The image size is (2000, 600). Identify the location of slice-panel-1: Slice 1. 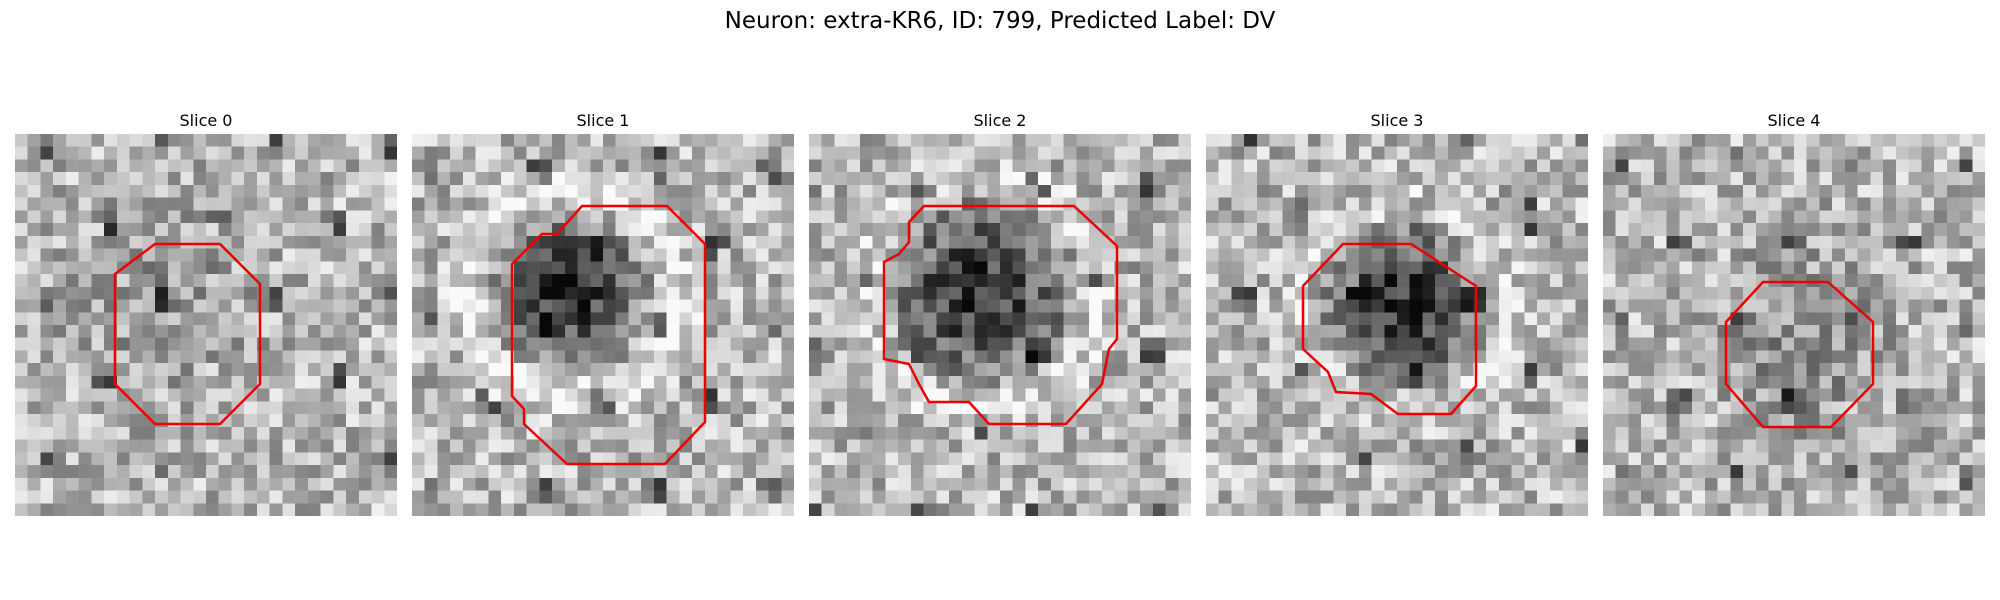
(603, 313).